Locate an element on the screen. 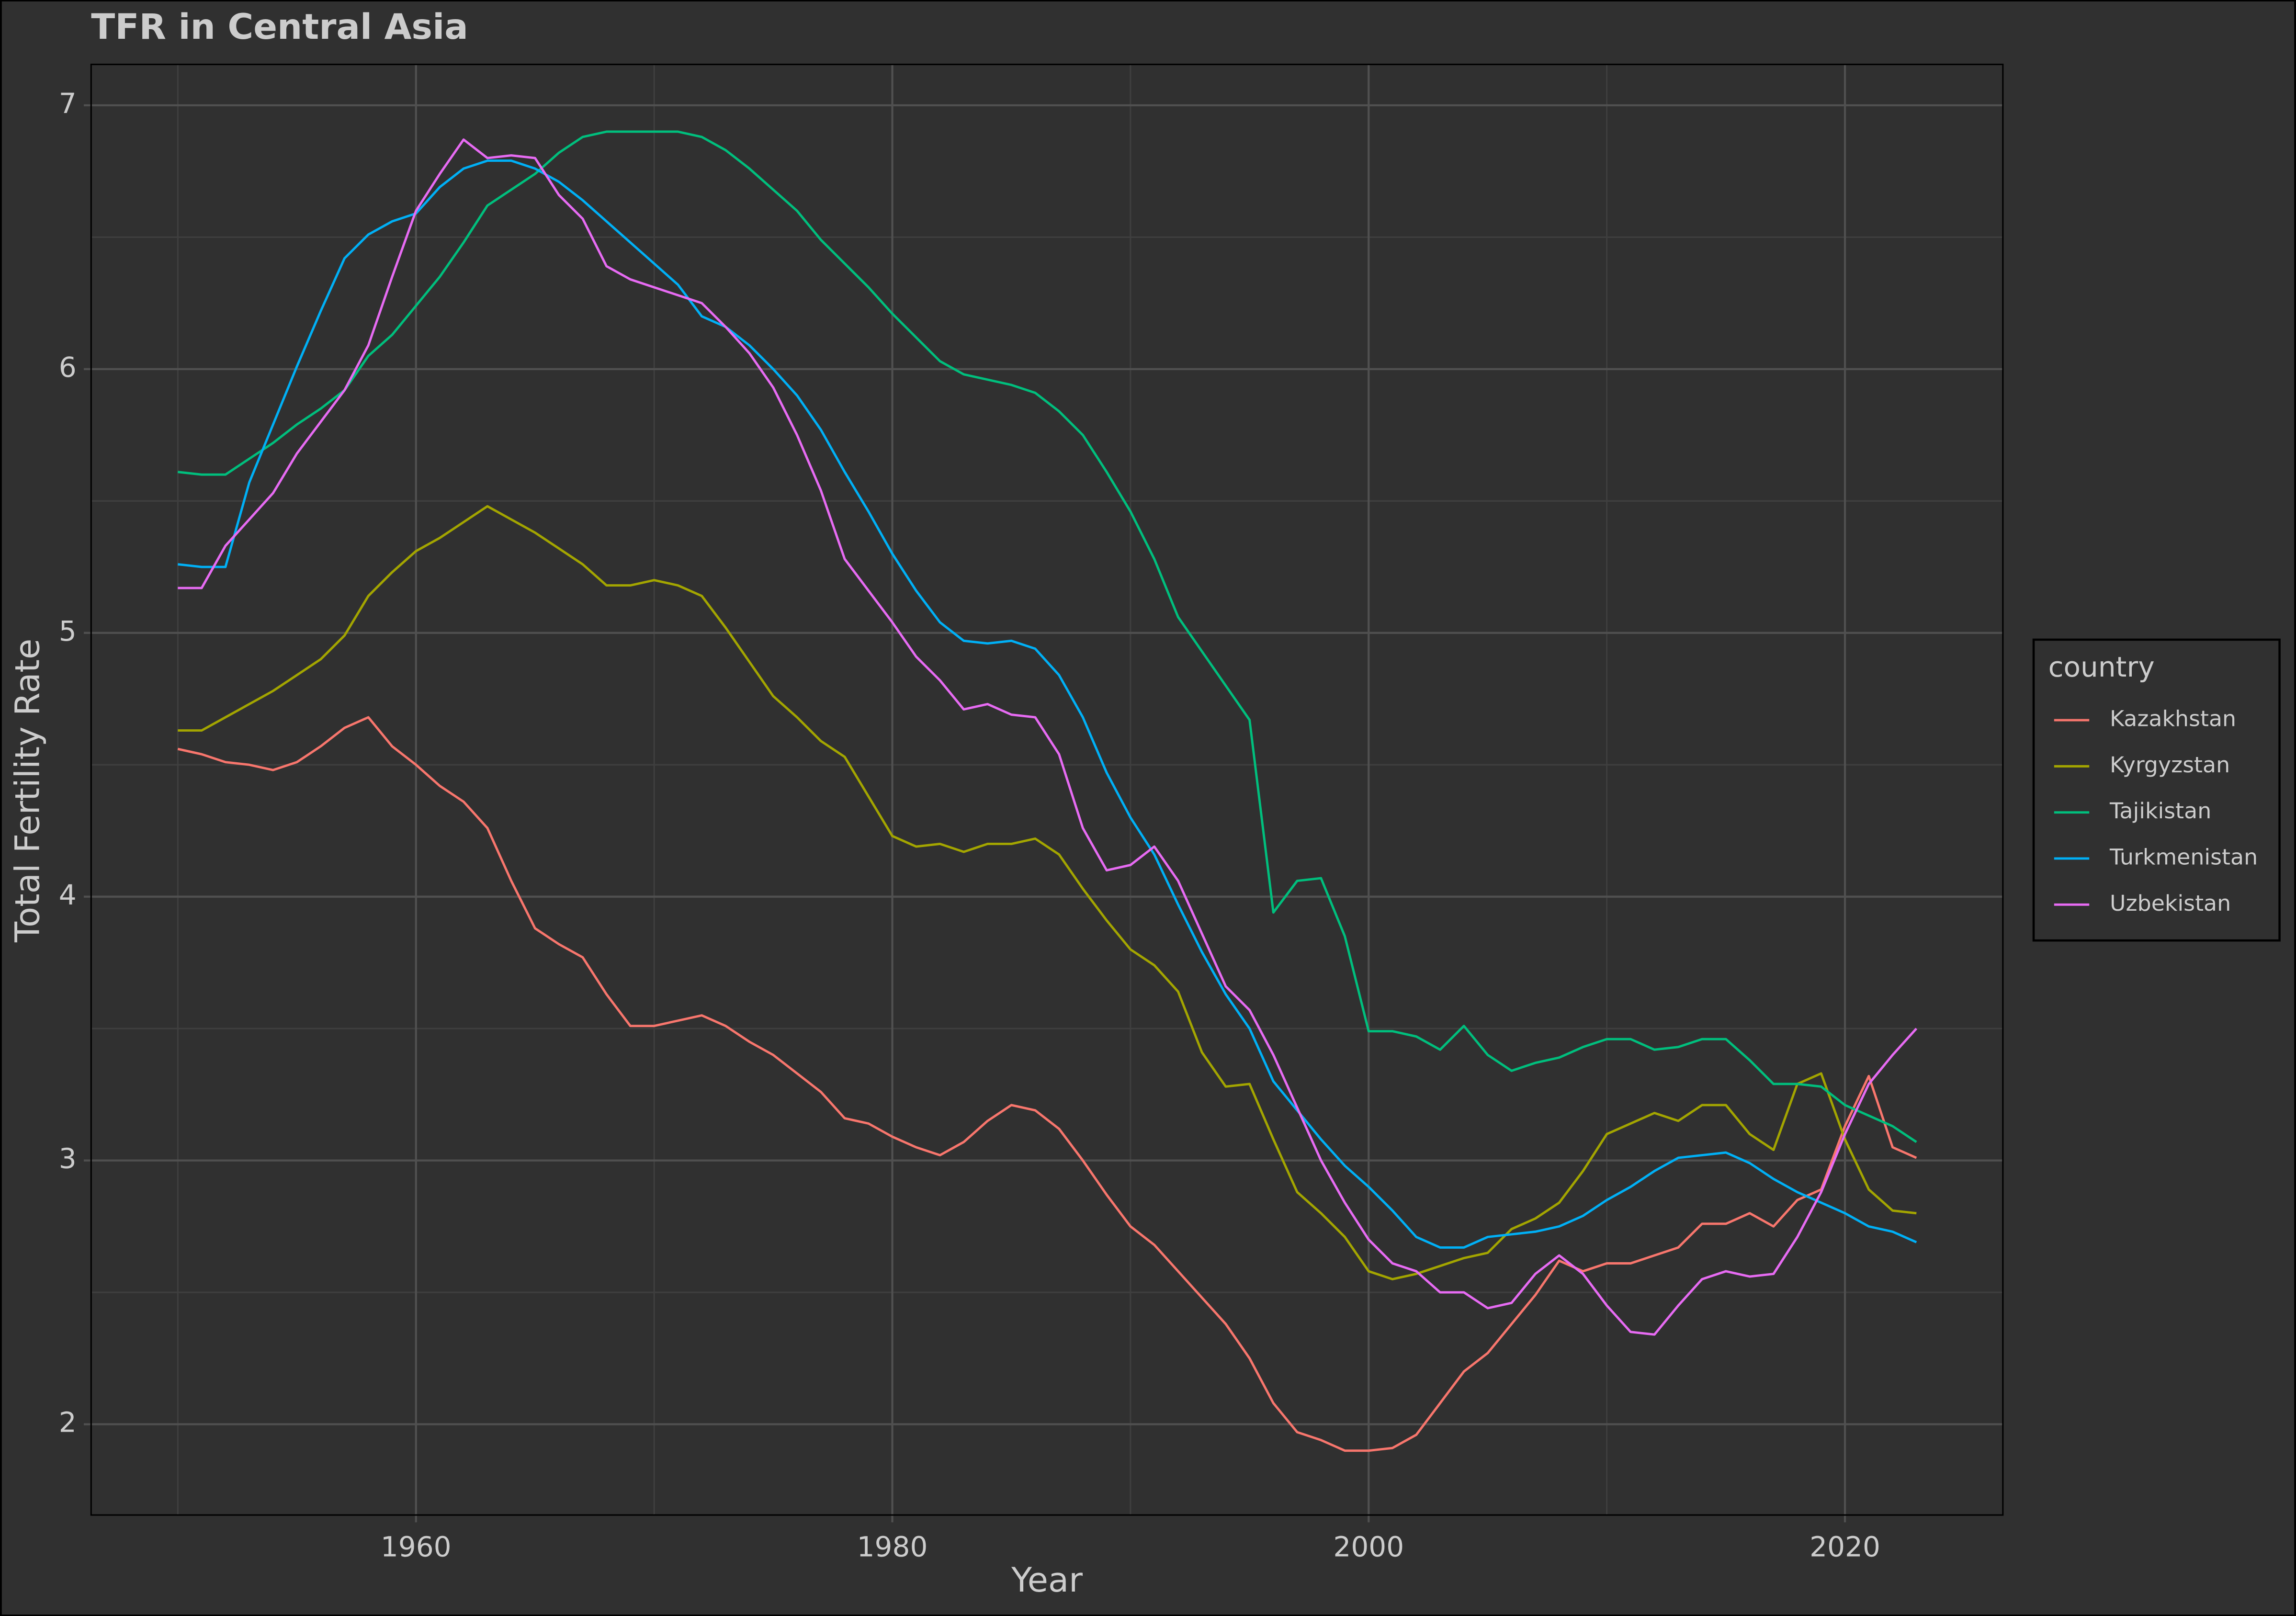 The width and height of the screenshot is (2296, 1616). y-tick-label: 3 is located at coordinates (68, 1158).